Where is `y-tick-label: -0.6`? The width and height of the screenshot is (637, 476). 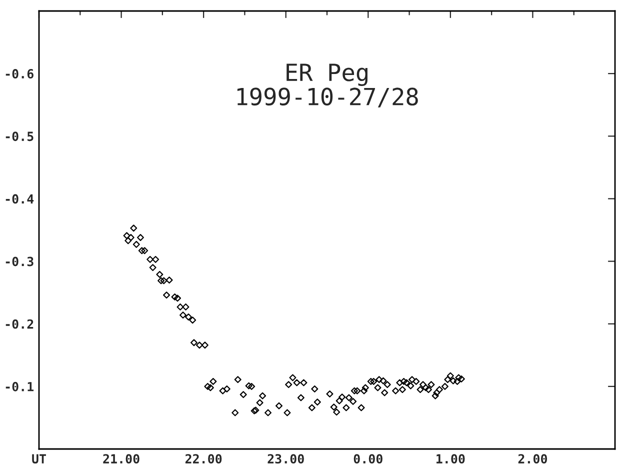 y-tick-label: -0.6 is located at coordinates (20, 74).